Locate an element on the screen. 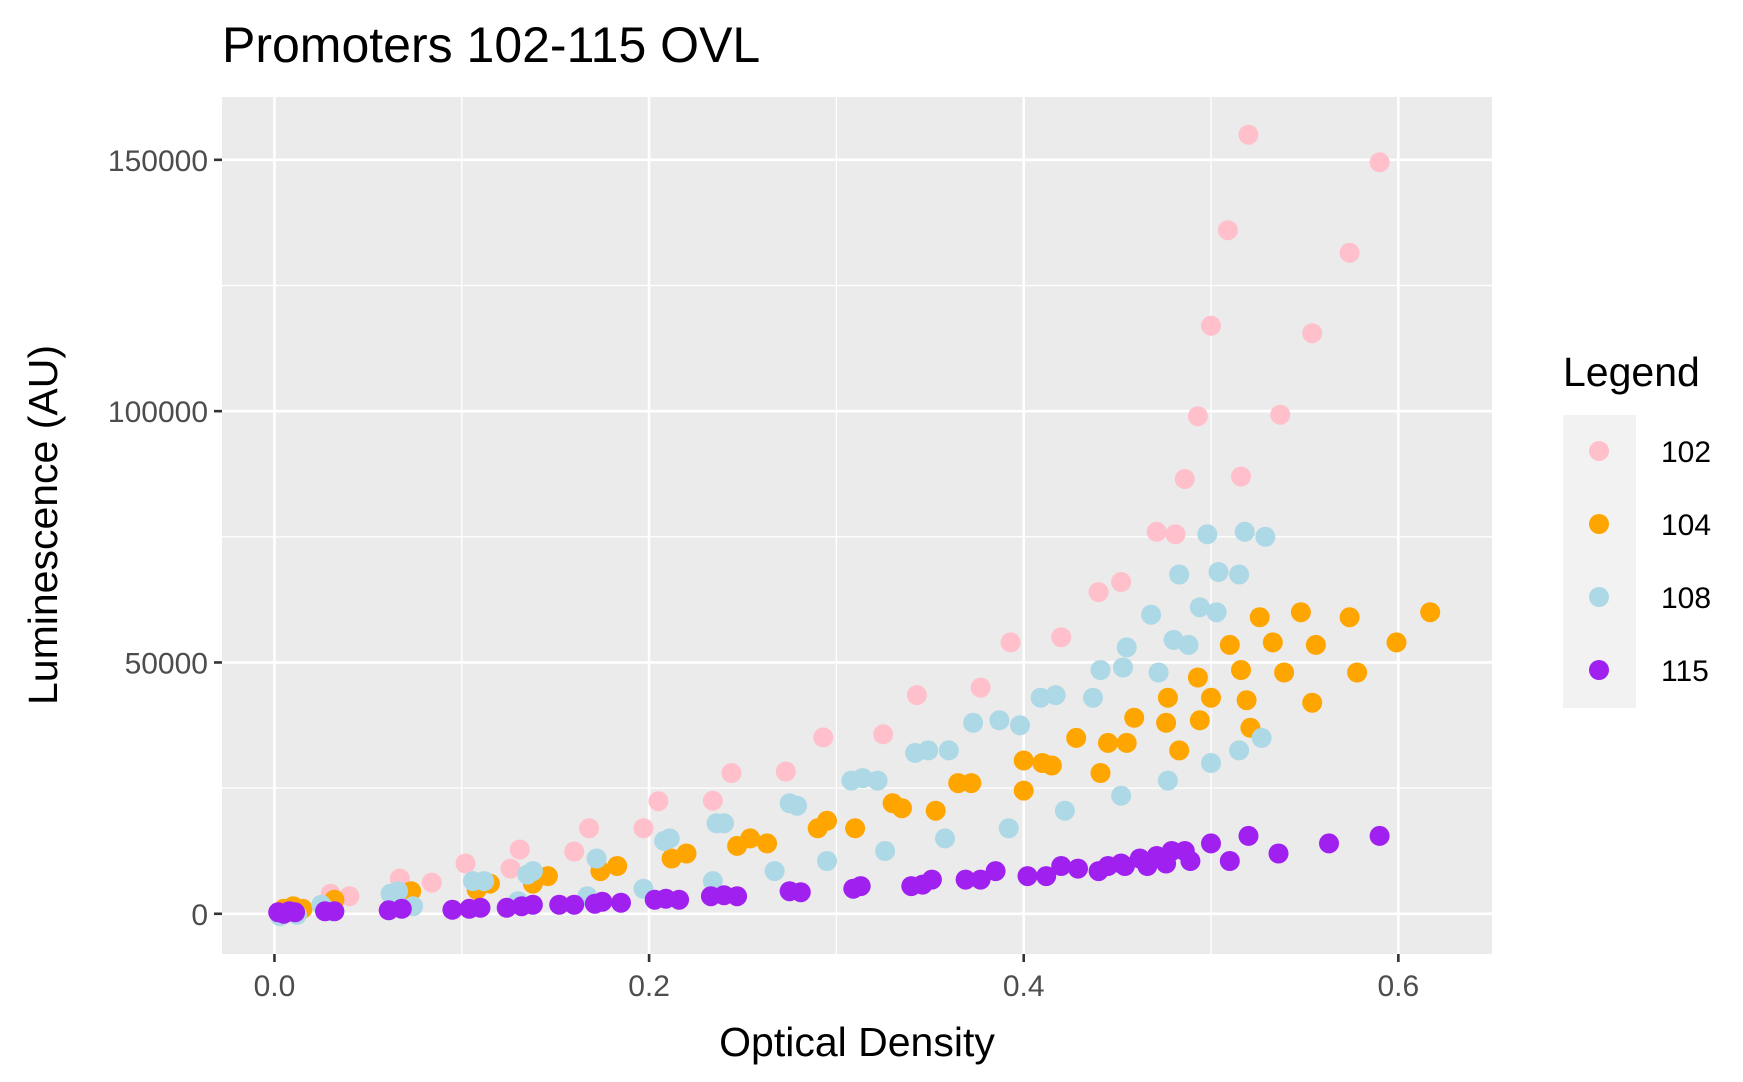 The image size is (1743, 1082). legend: Legend 102 104 108 115 is located at coordinates (1637, 528).